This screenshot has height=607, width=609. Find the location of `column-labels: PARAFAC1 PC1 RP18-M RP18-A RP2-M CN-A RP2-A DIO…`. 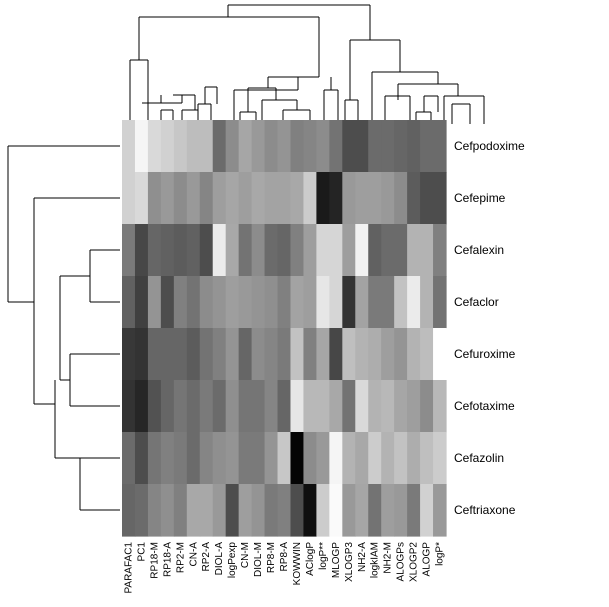

column-labels: PARAFAC1 PC1 RP18-M RP18-A RP2-M CN-A RP2-A DIO… is located at coordinates (284, 568).